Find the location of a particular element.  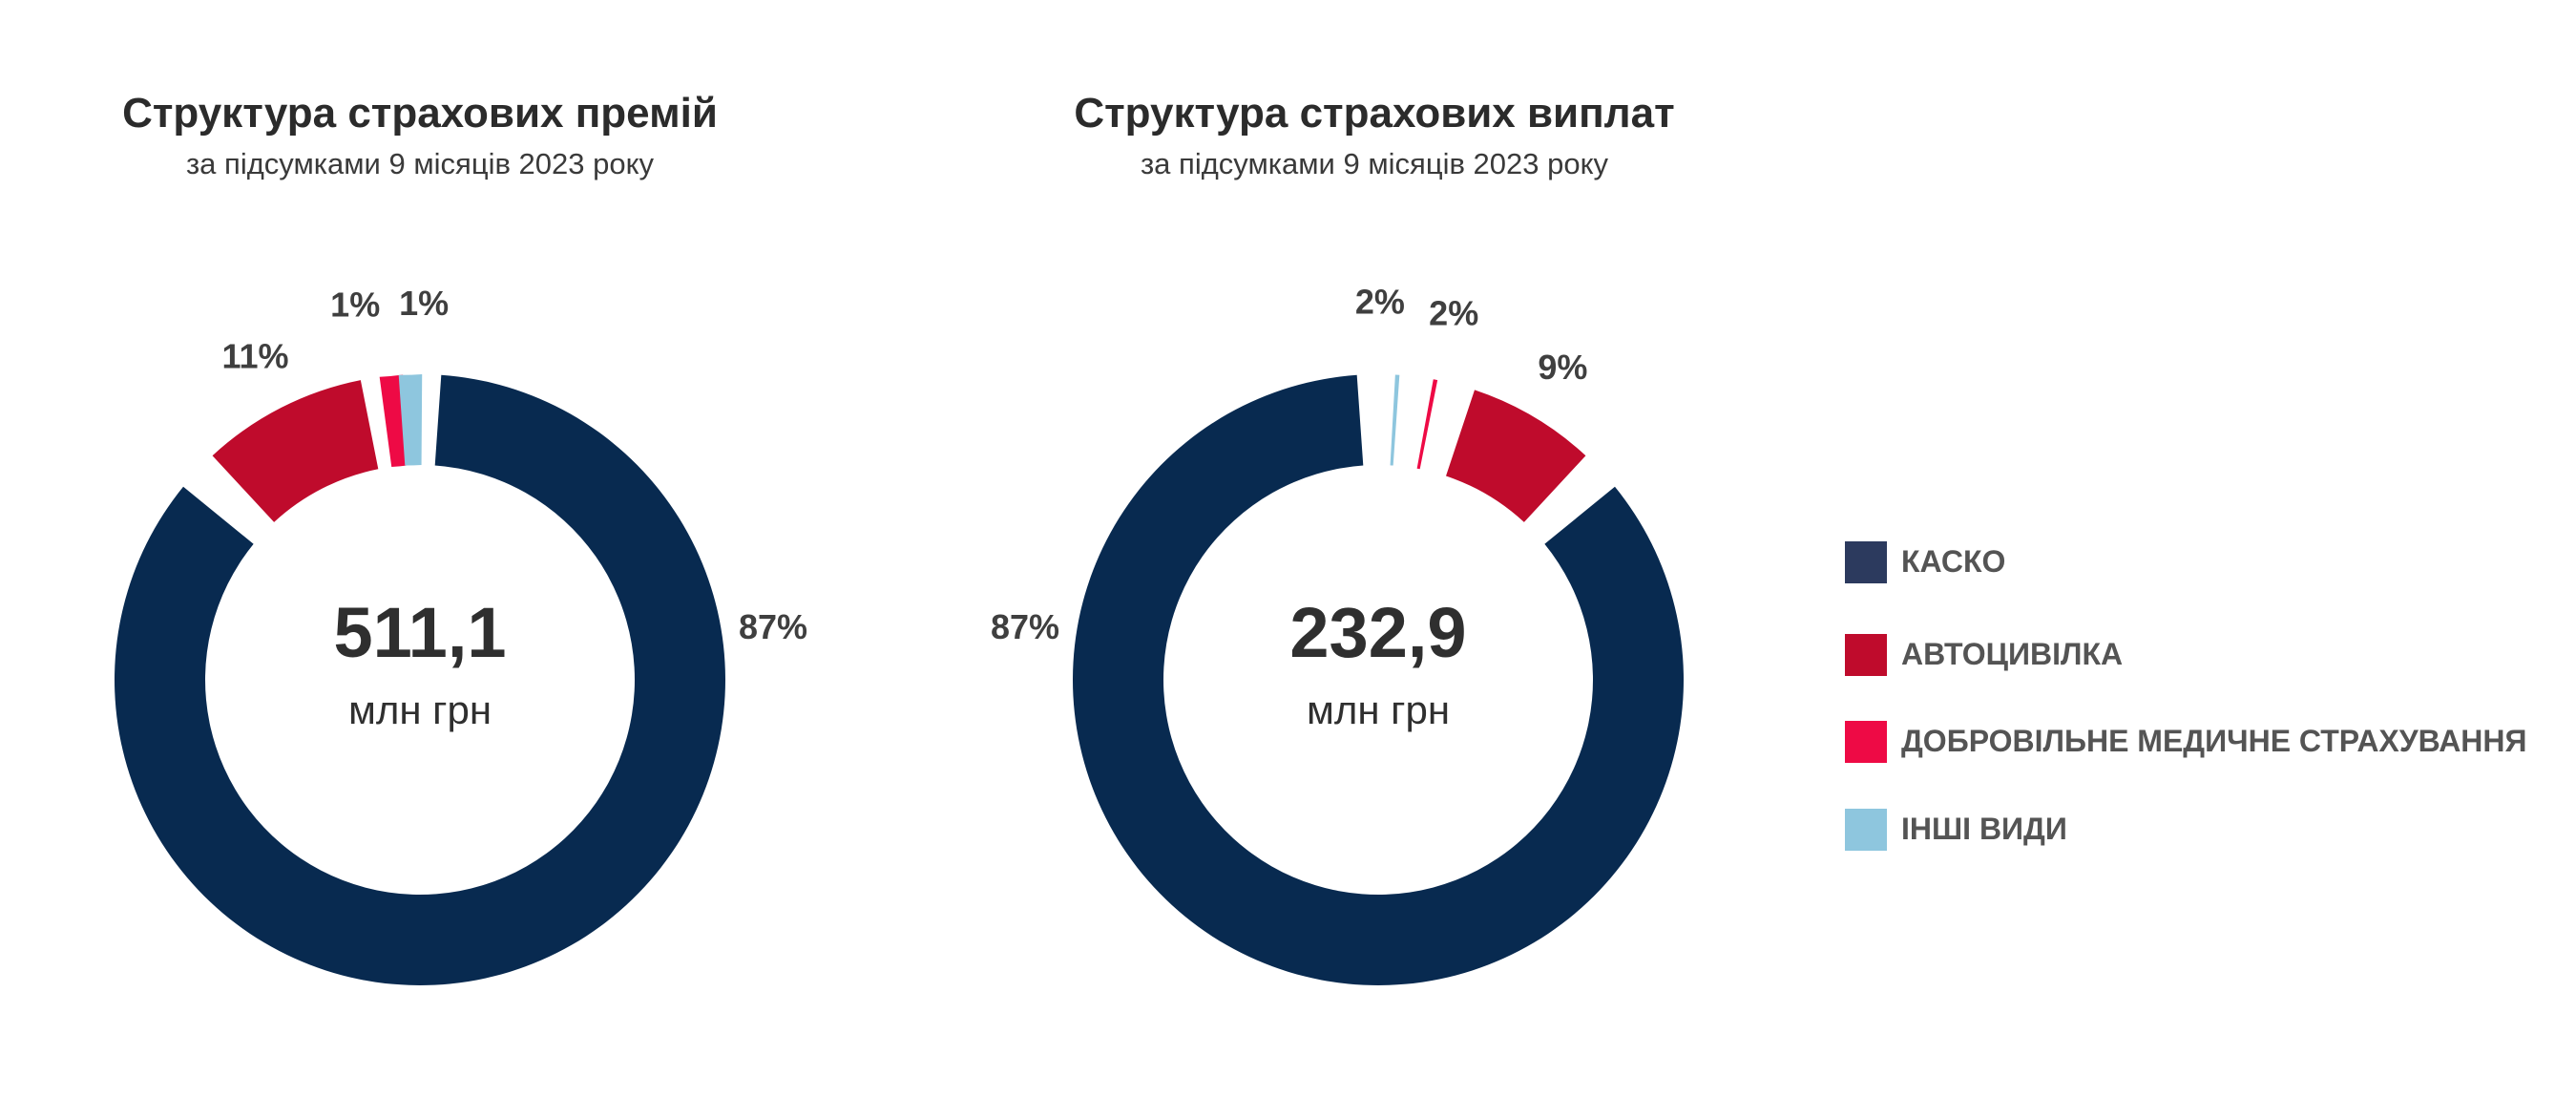

premiums-label-kasko: 87% is located at coordinates (773, 626).